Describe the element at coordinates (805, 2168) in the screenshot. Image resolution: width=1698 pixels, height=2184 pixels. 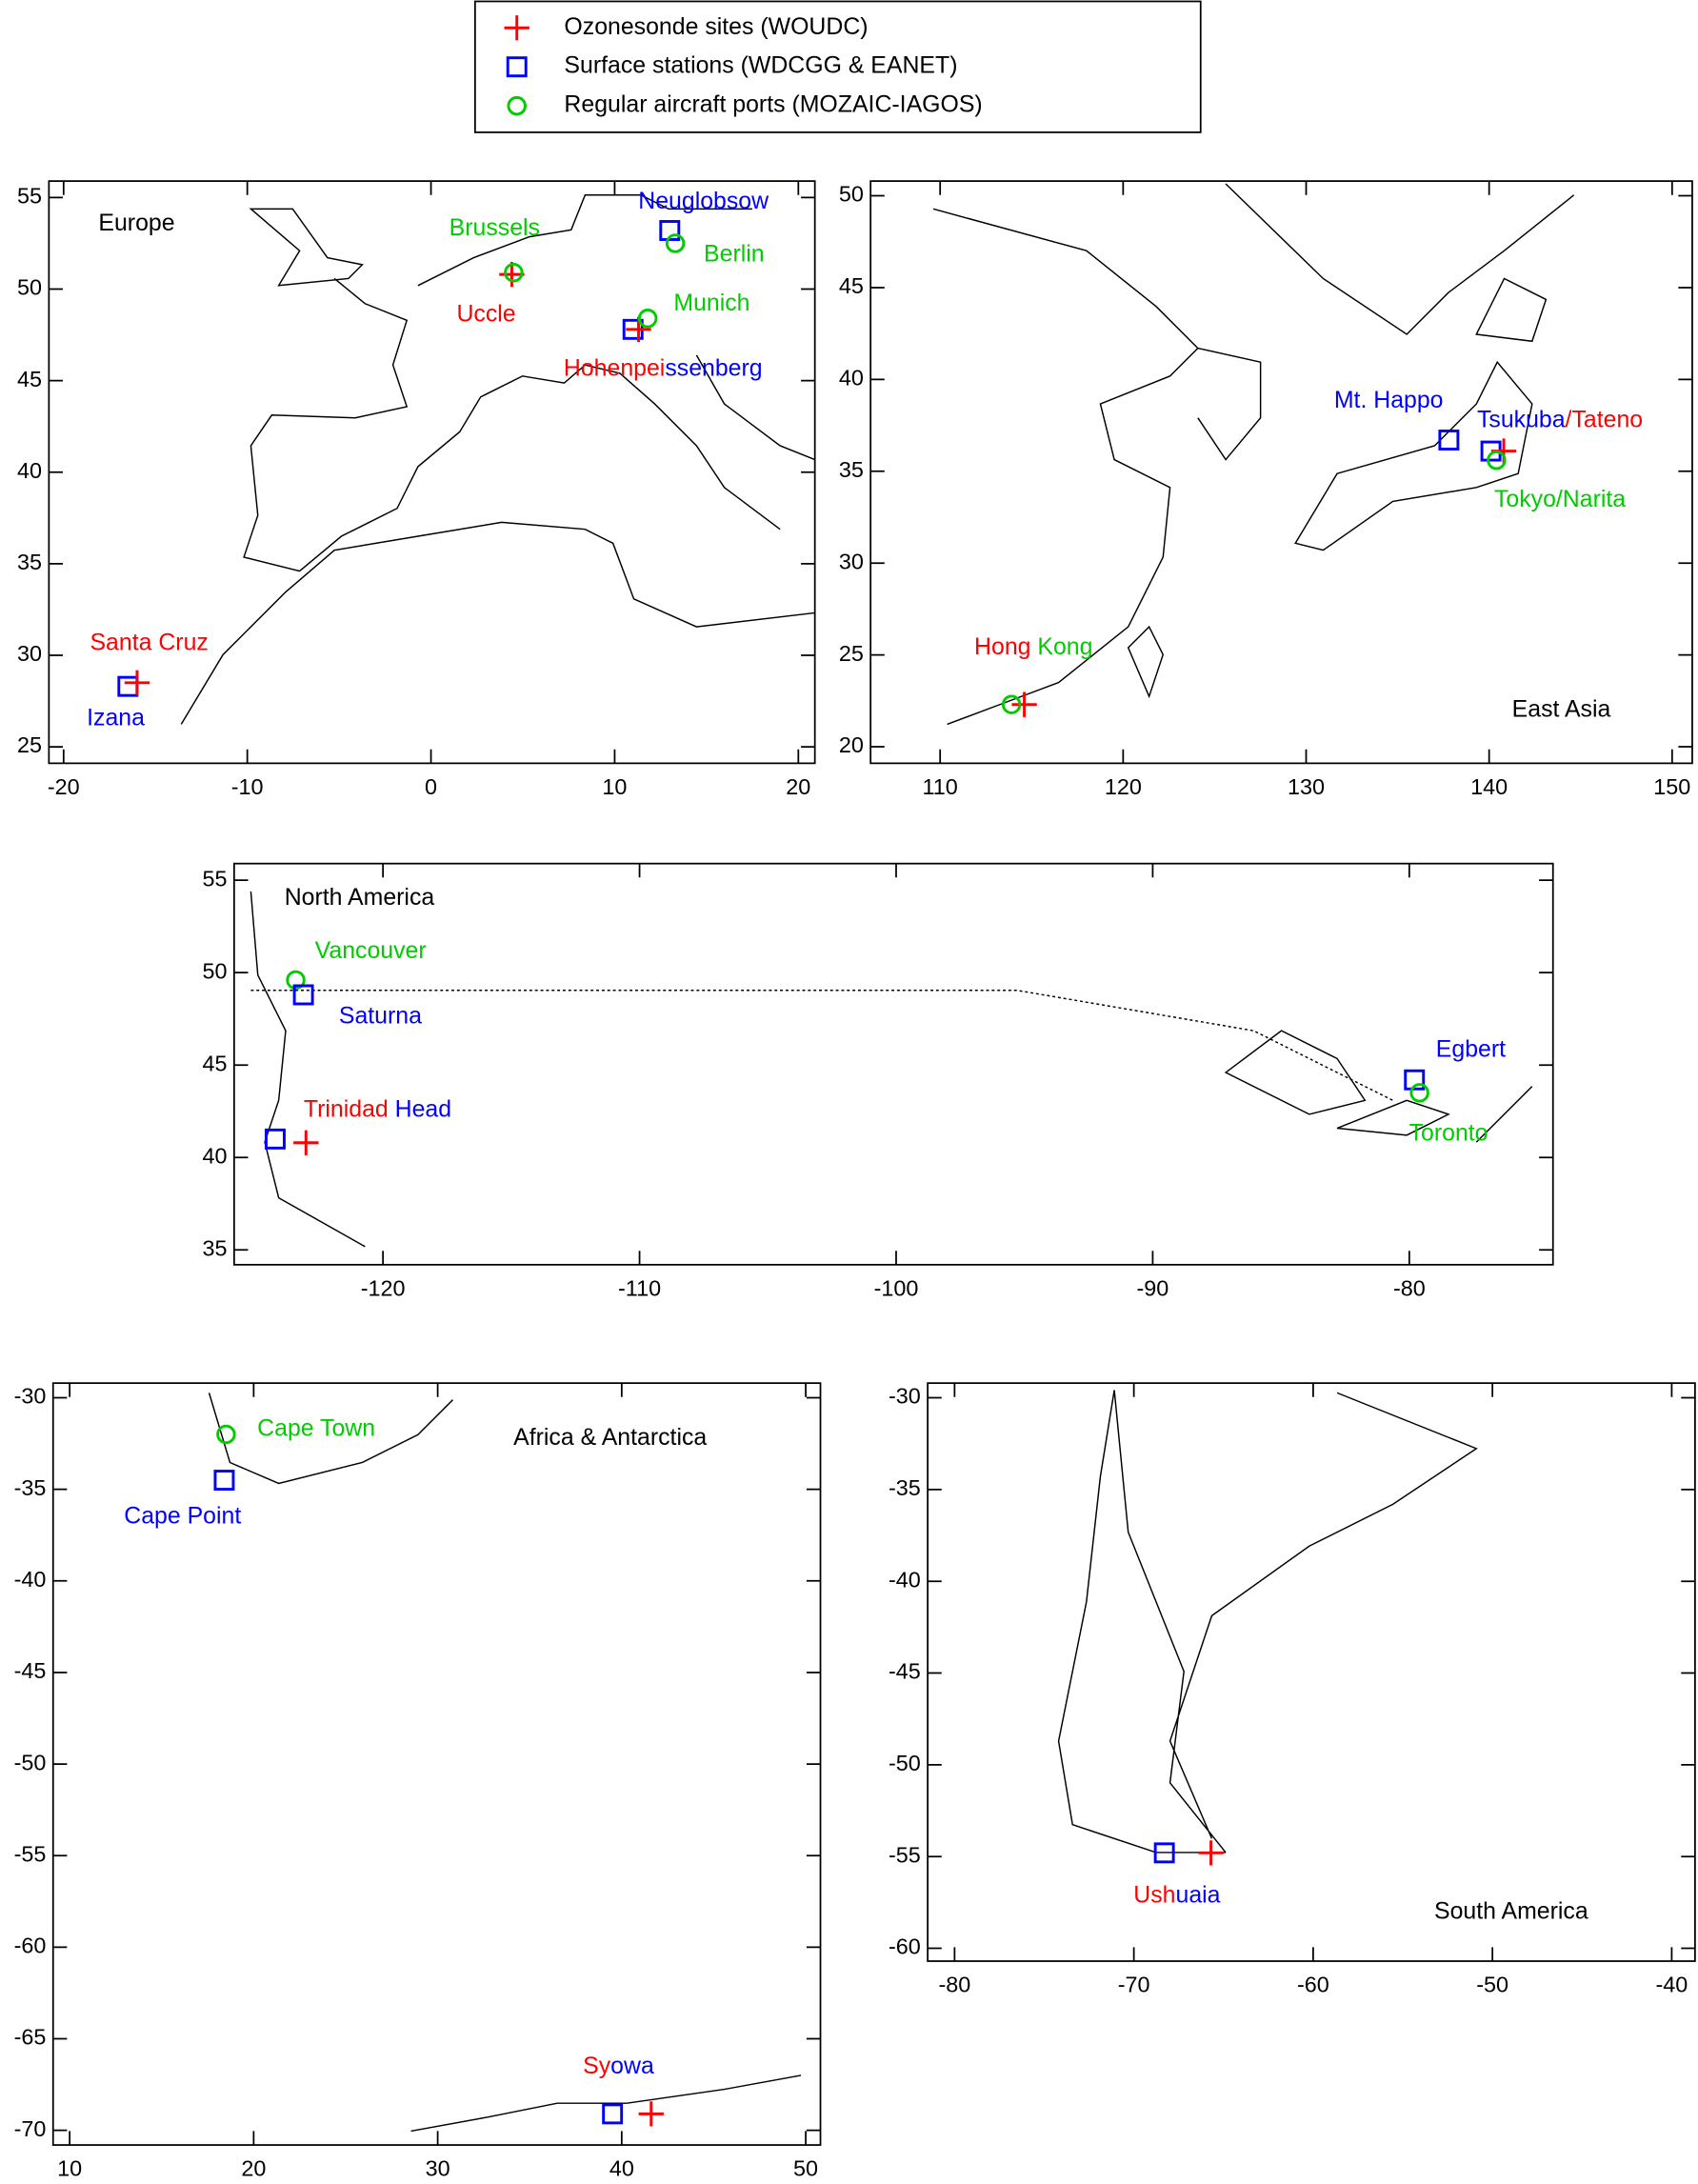
I see `x-tick-label: 50` at that location.